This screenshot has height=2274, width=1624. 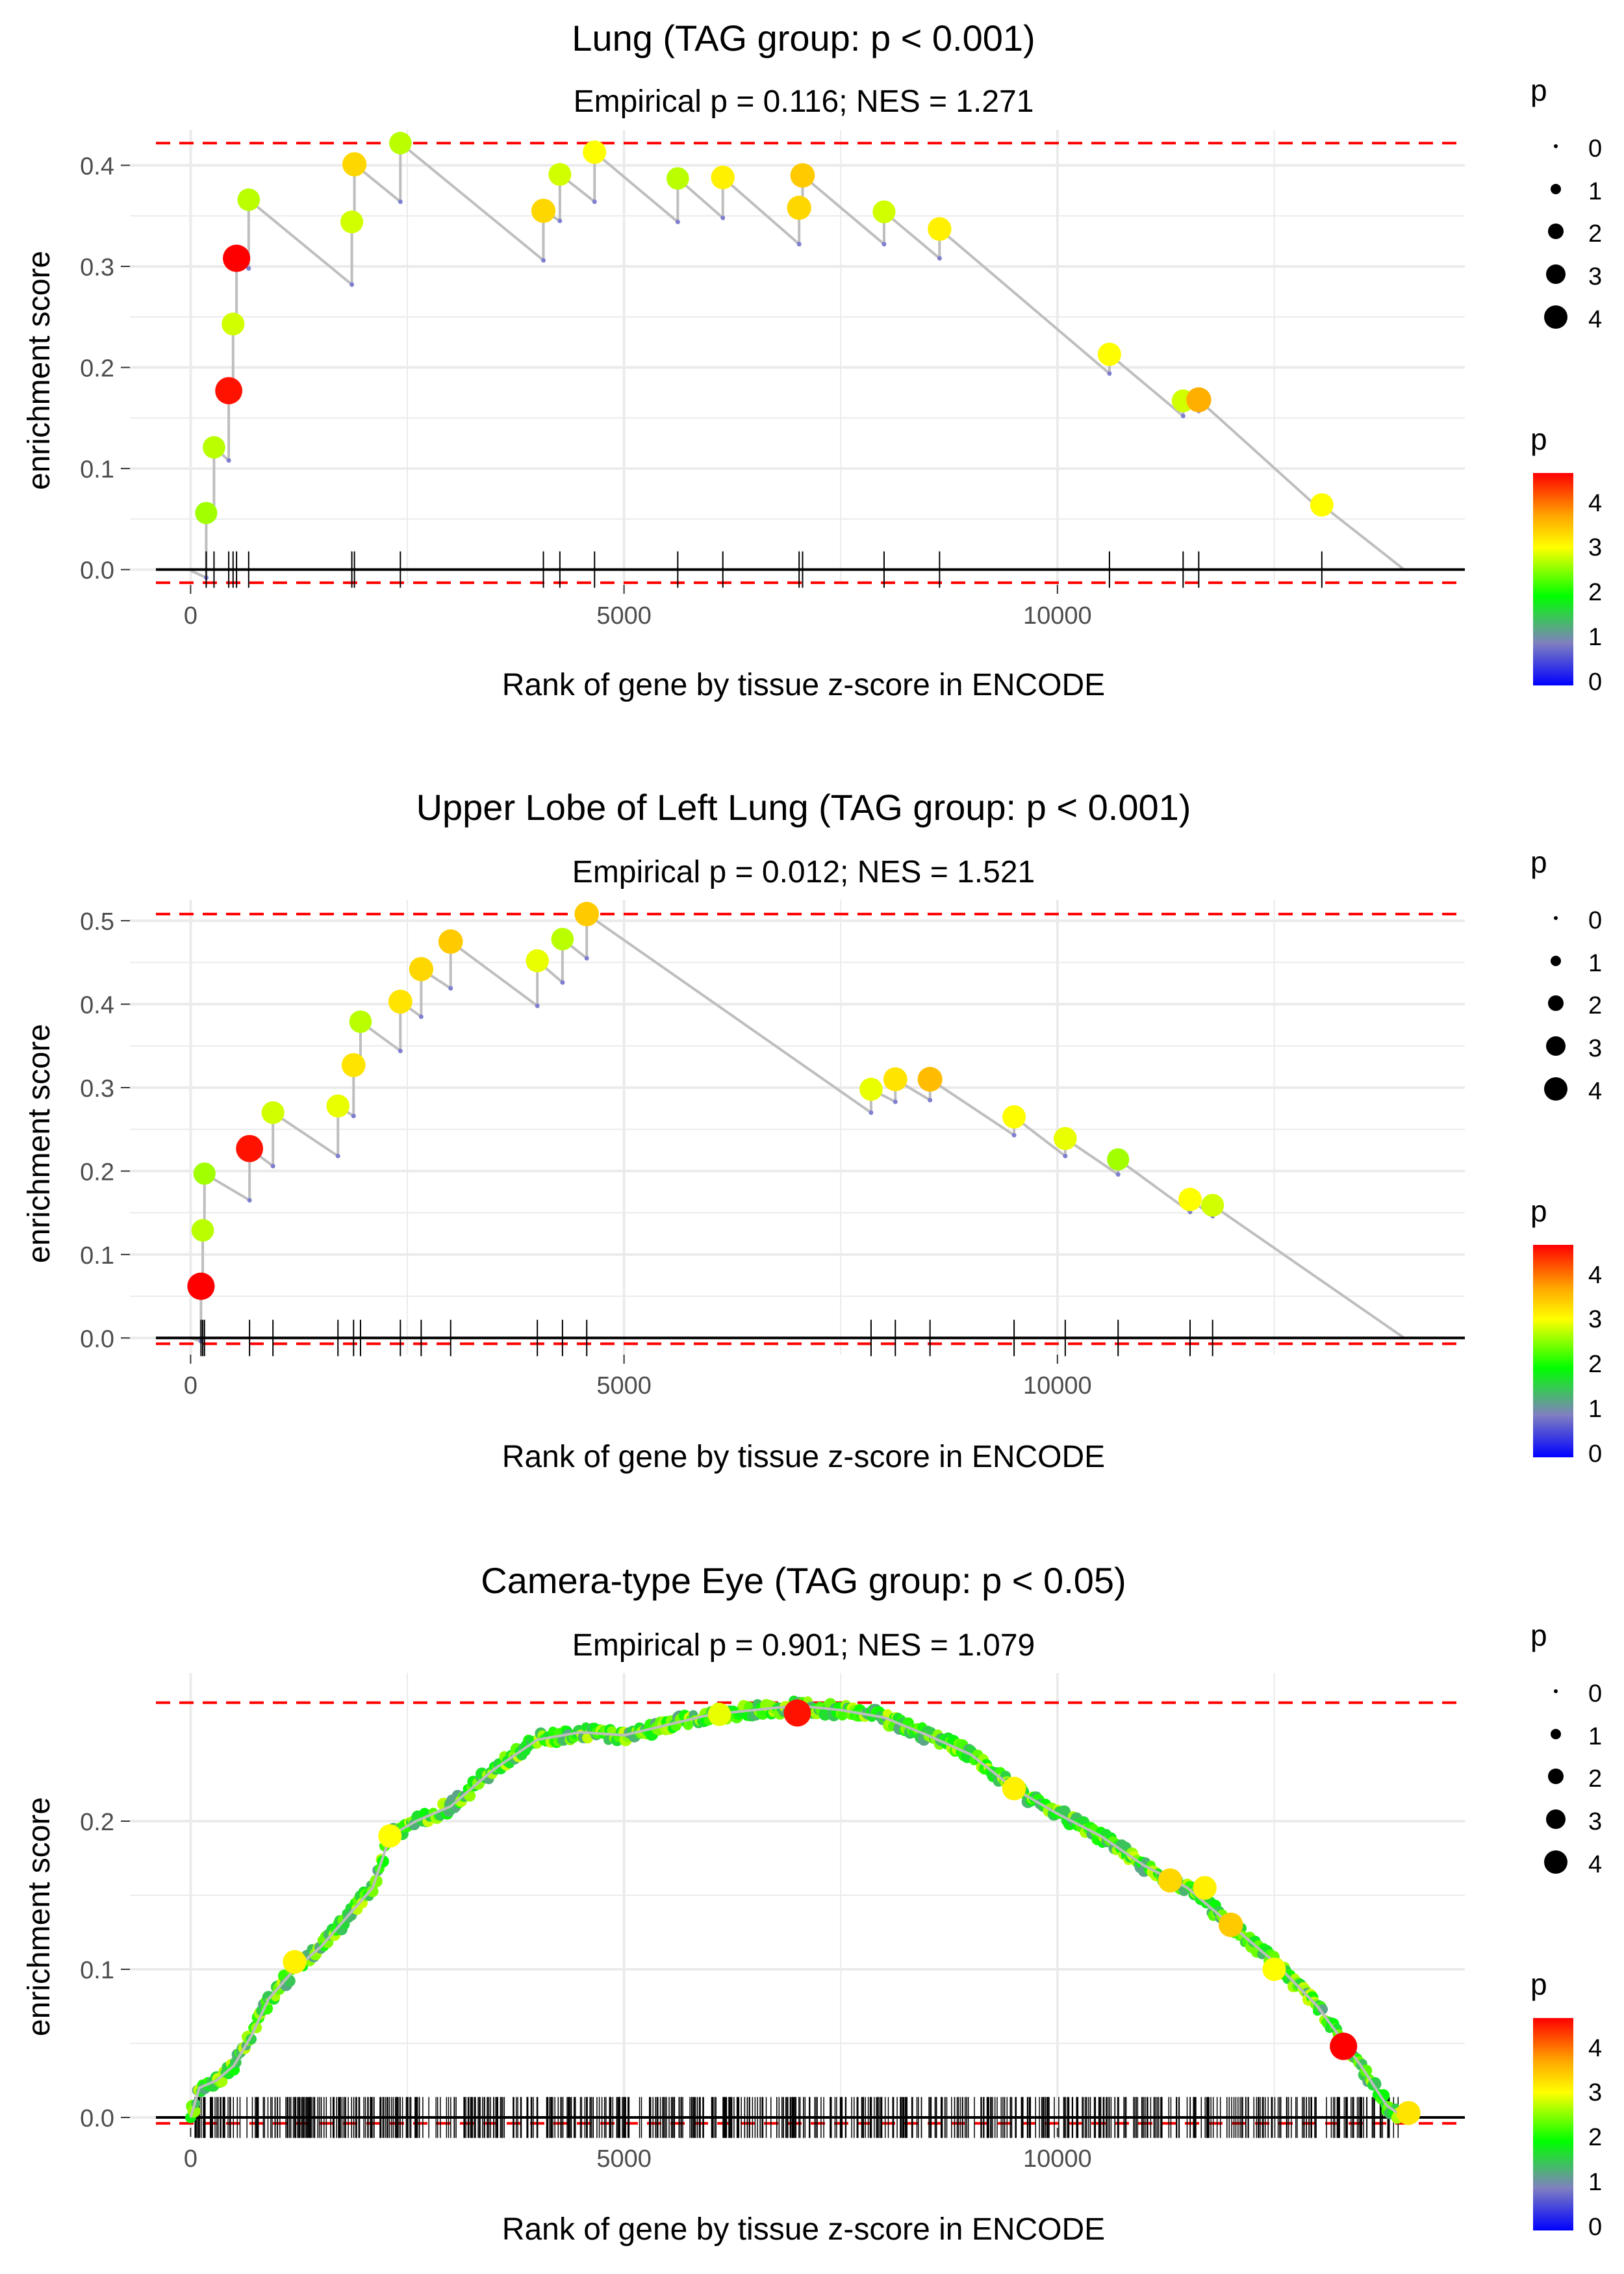 What do you see at coordinates (803, 685) in the screenshot?
I see `x-axis-label: Rank of gene by tissue z-score in ENCODE` at bounding box center [803, 685].